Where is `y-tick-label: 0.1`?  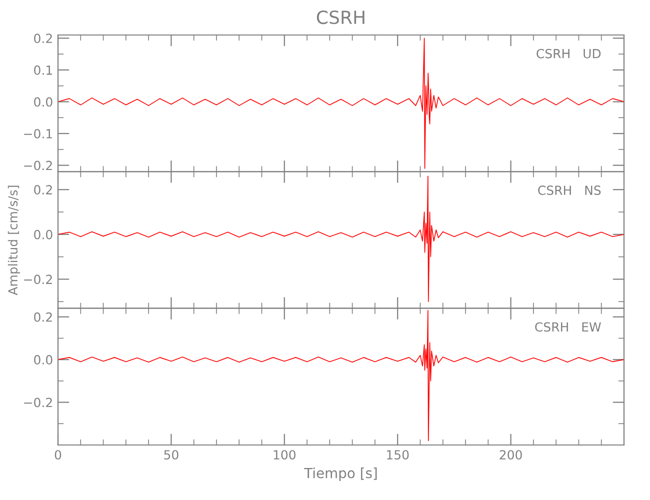
y-tick-label: 0.1 is located at coordinates (43, 70).